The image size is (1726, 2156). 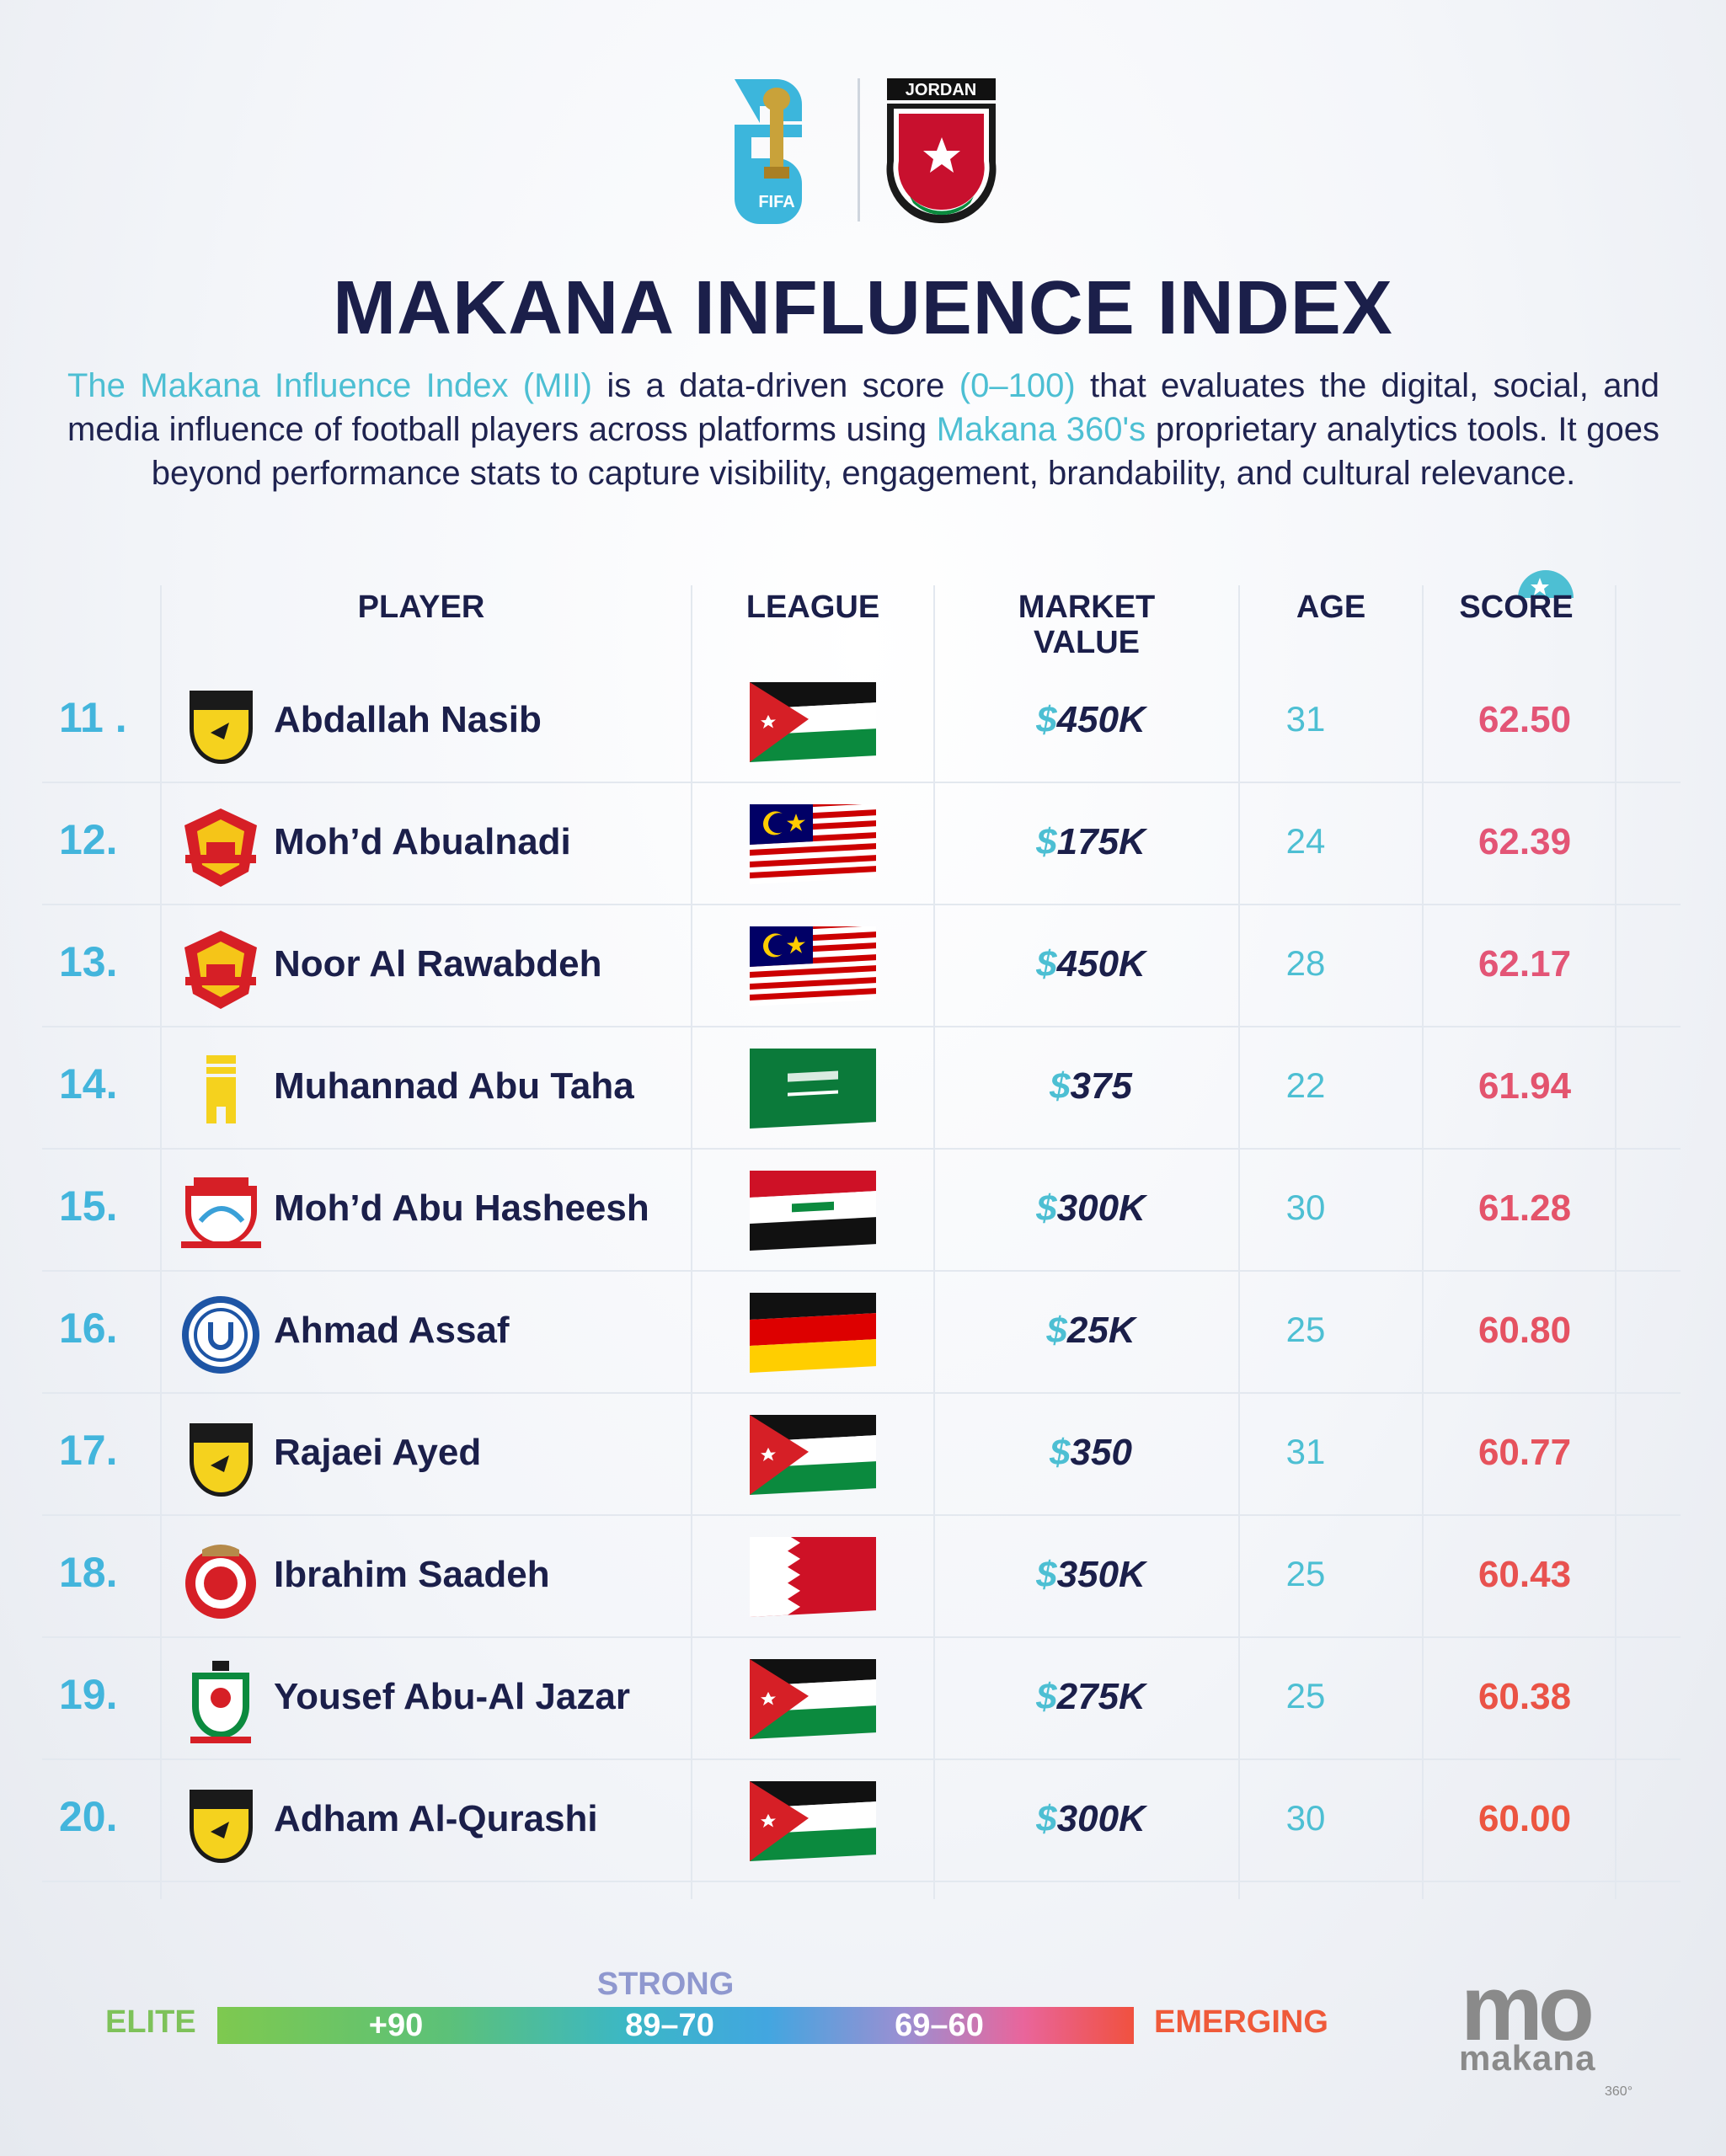 I want to click on legend-elite-label: ELITE, so click(x=151, y=2022).